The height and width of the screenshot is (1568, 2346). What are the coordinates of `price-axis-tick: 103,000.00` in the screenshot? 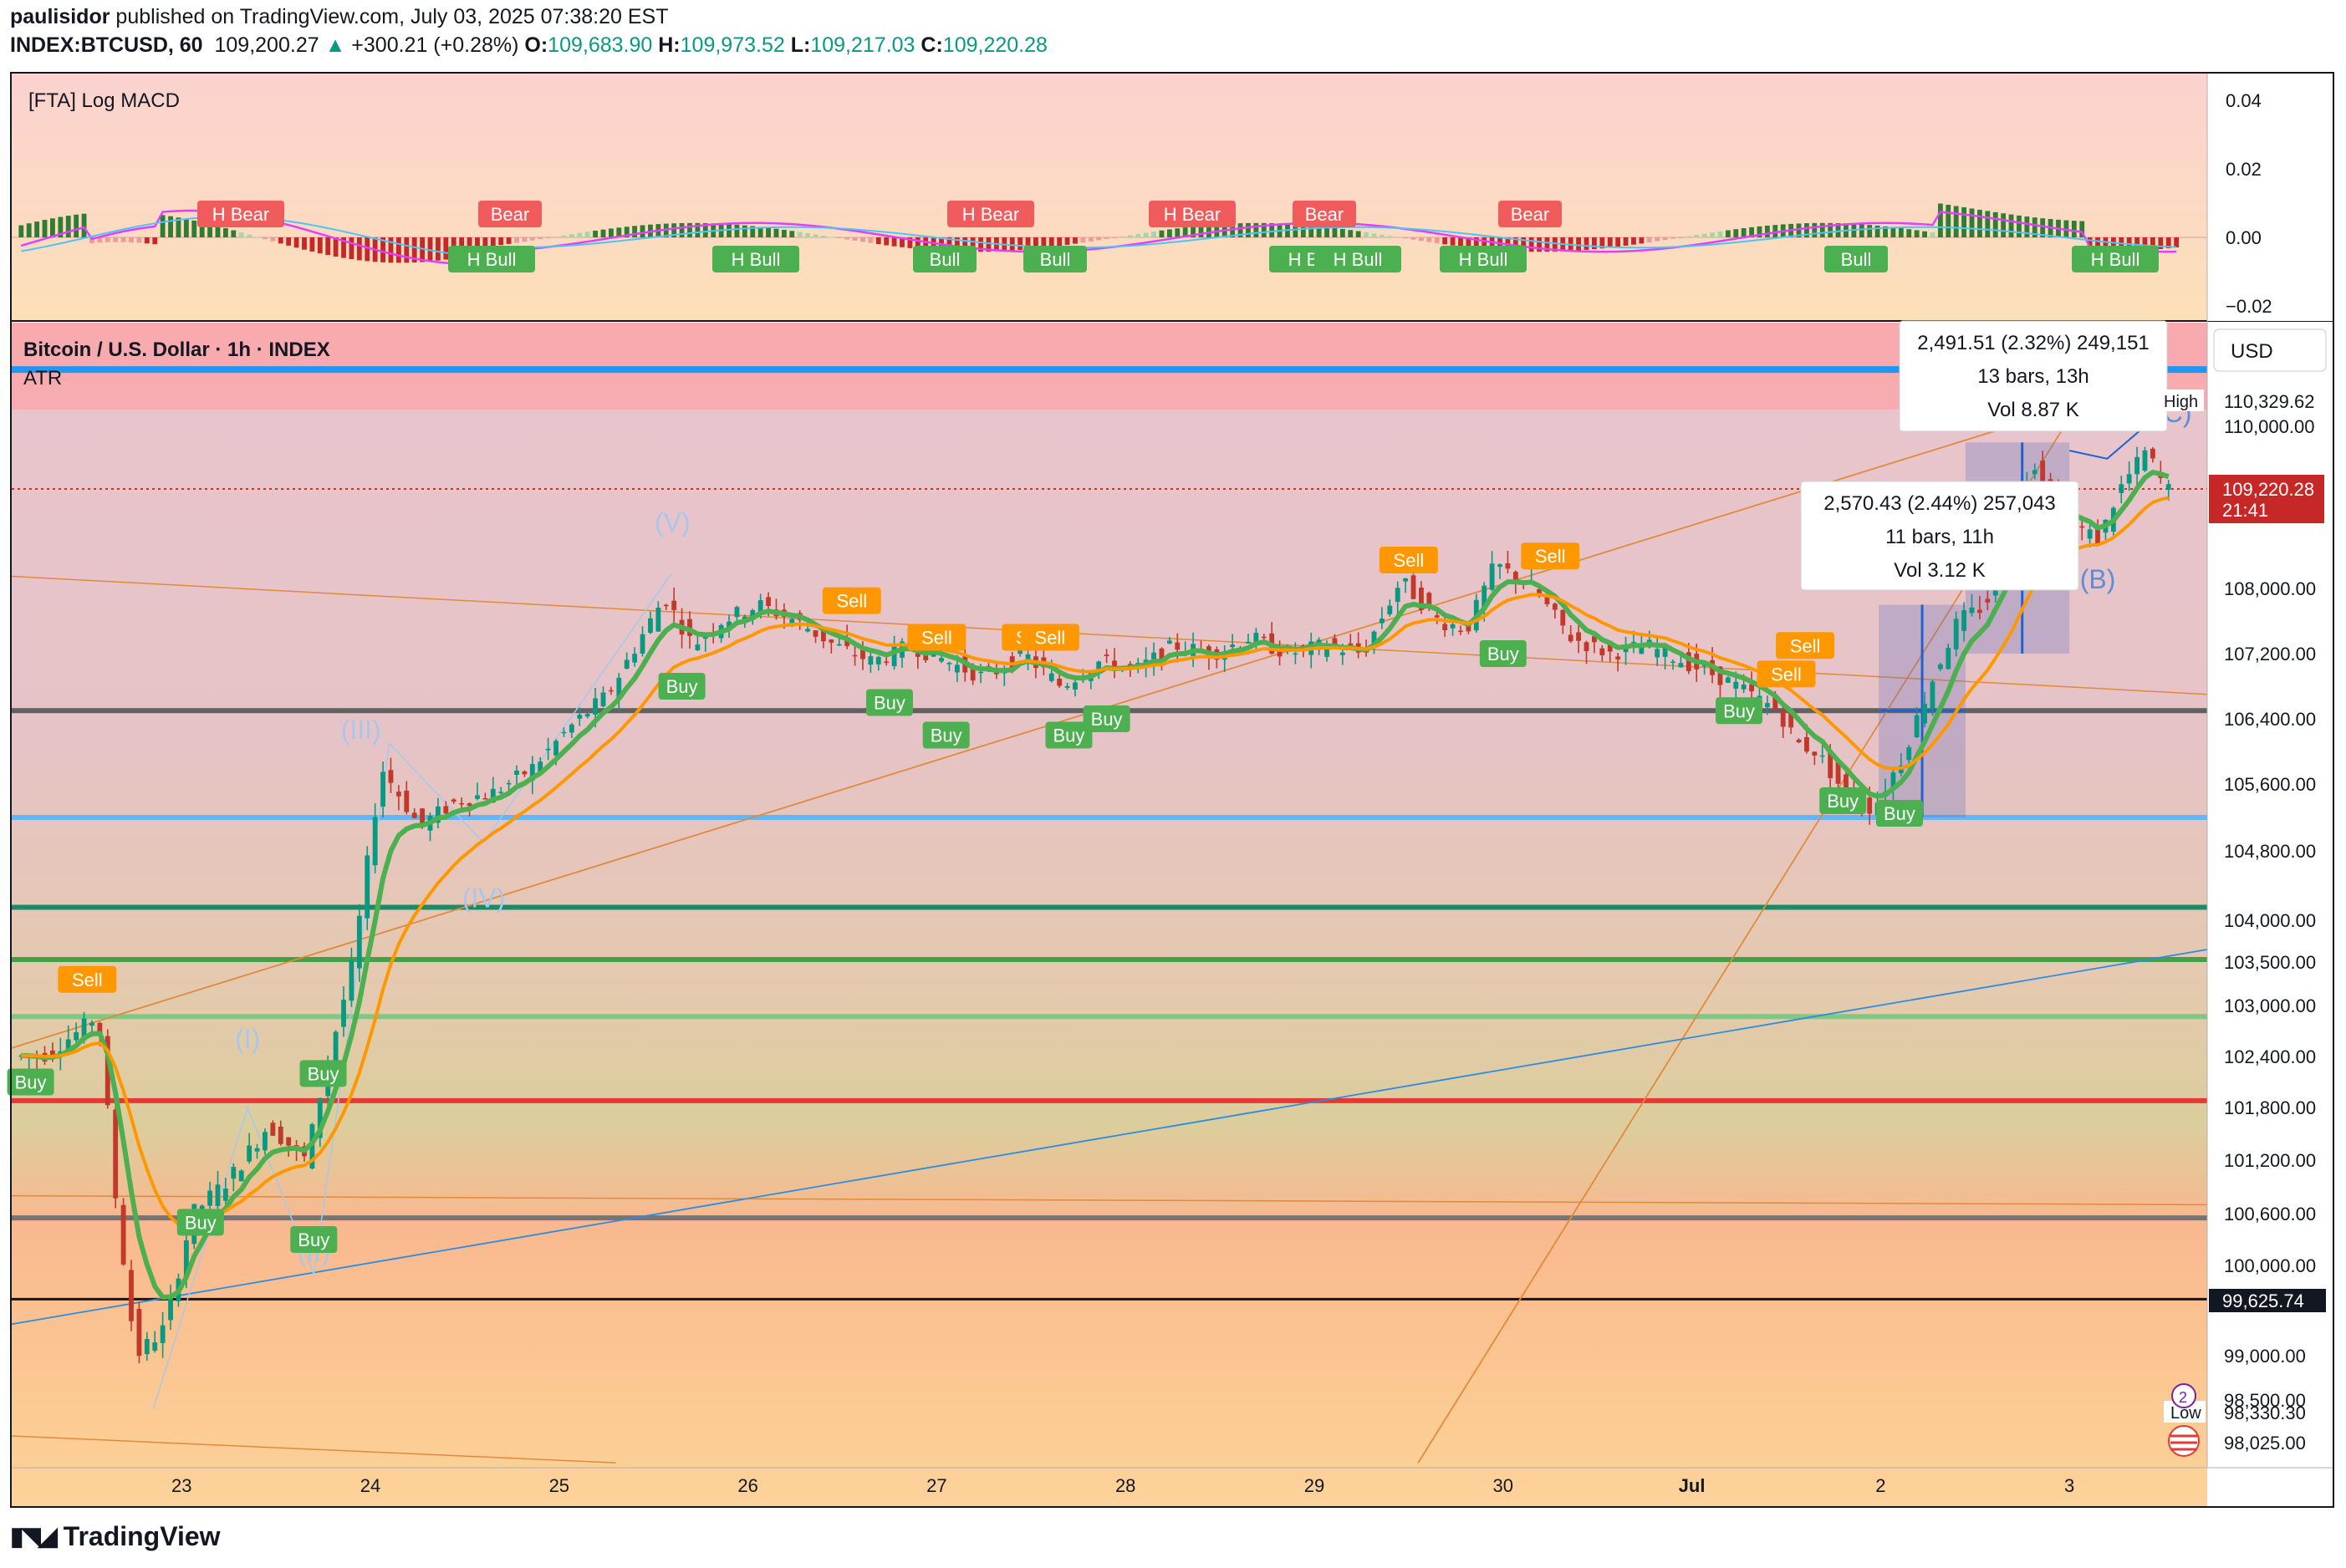 It's located at (2270, 1005).